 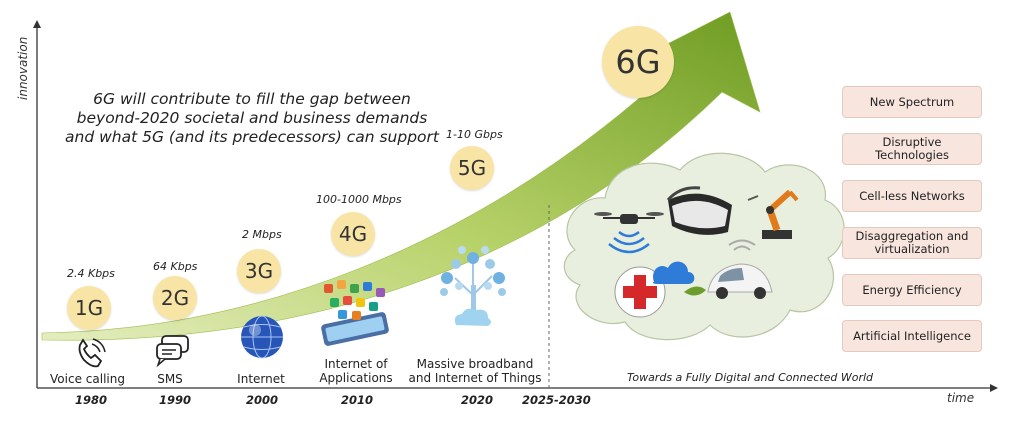 I want to click on x-axis-arrowhead, so click(x=994, y=388).